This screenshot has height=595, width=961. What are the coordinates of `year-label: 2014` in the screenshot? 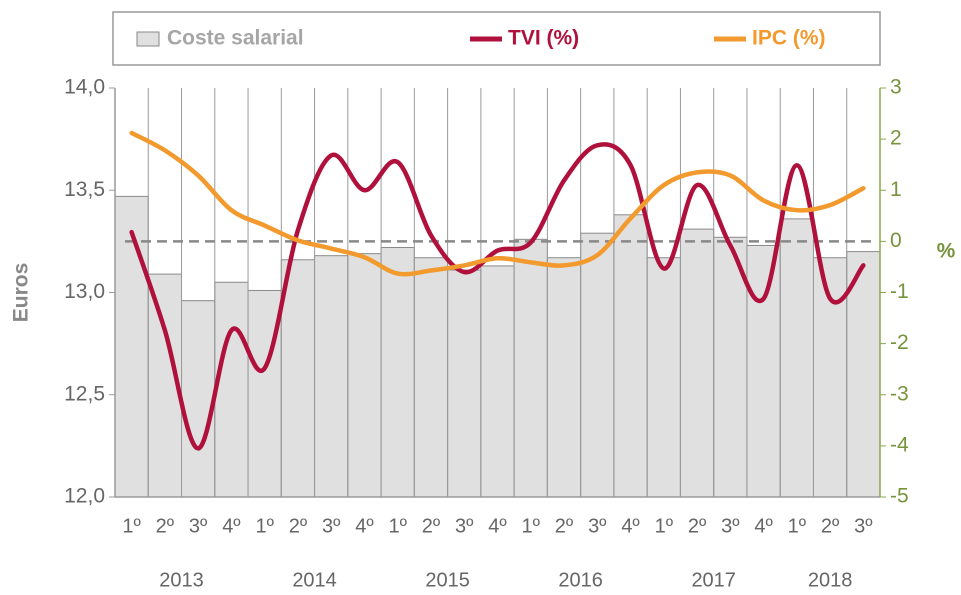 It's located at (314, 580).